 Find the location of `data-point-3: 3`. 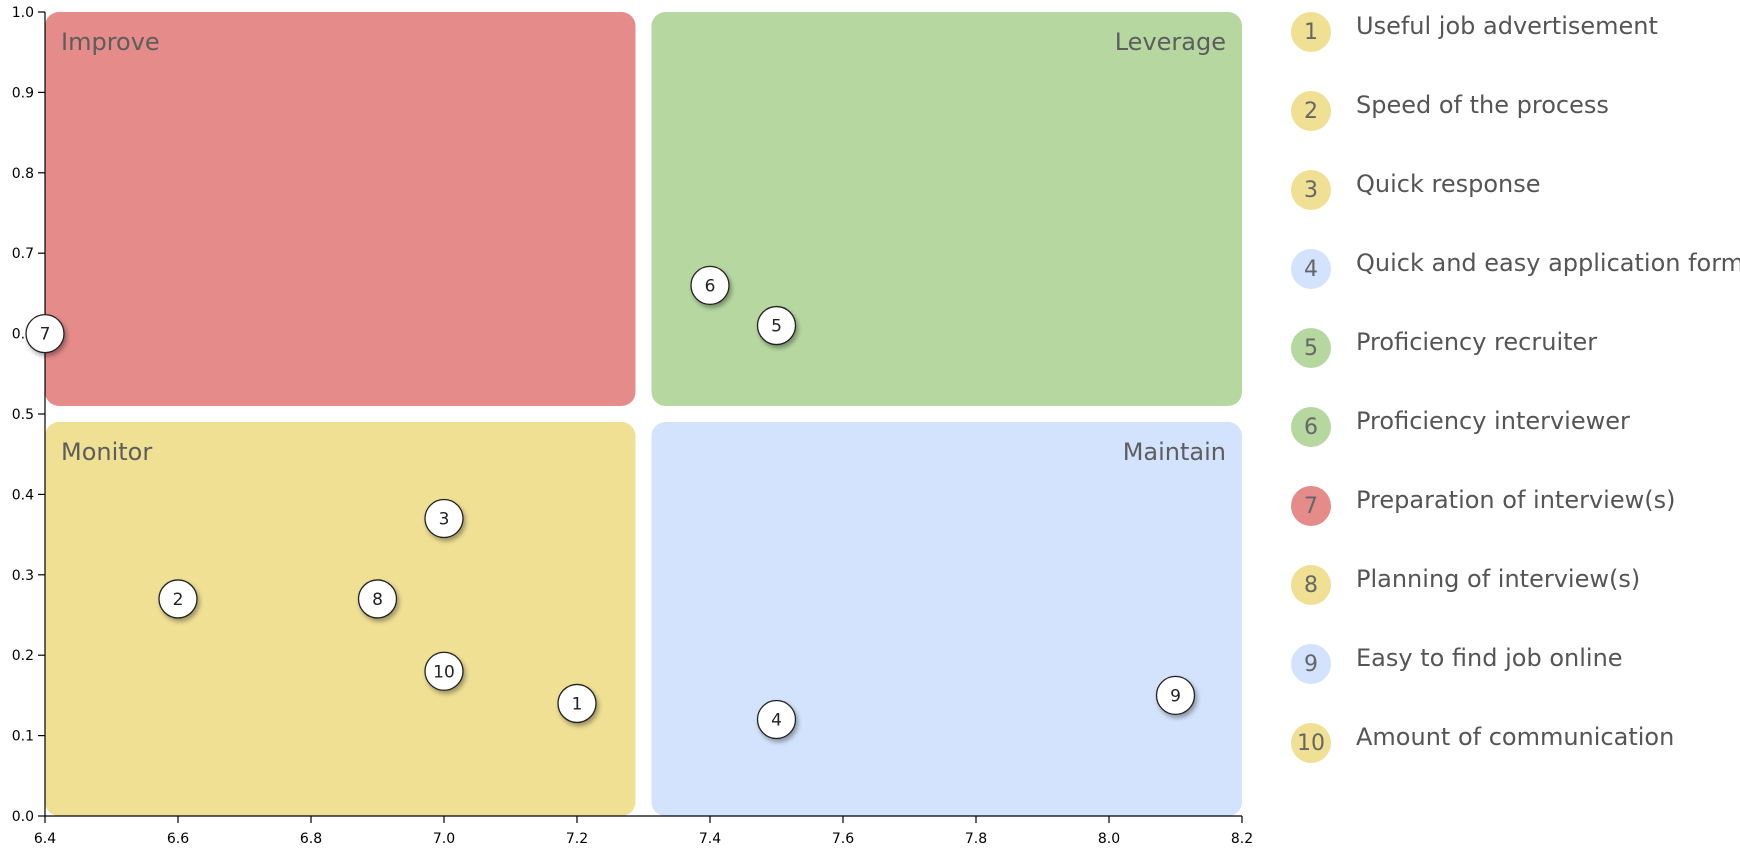

data-point-3: 3 is located at coordinates (444, 518).